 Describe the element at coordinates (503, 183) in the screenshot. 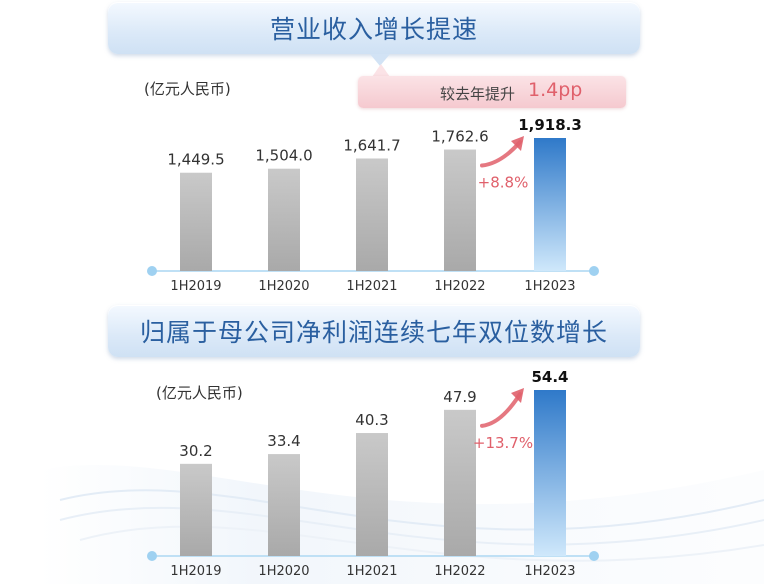

I see `growth-rate-label: +8.8%` at that location.